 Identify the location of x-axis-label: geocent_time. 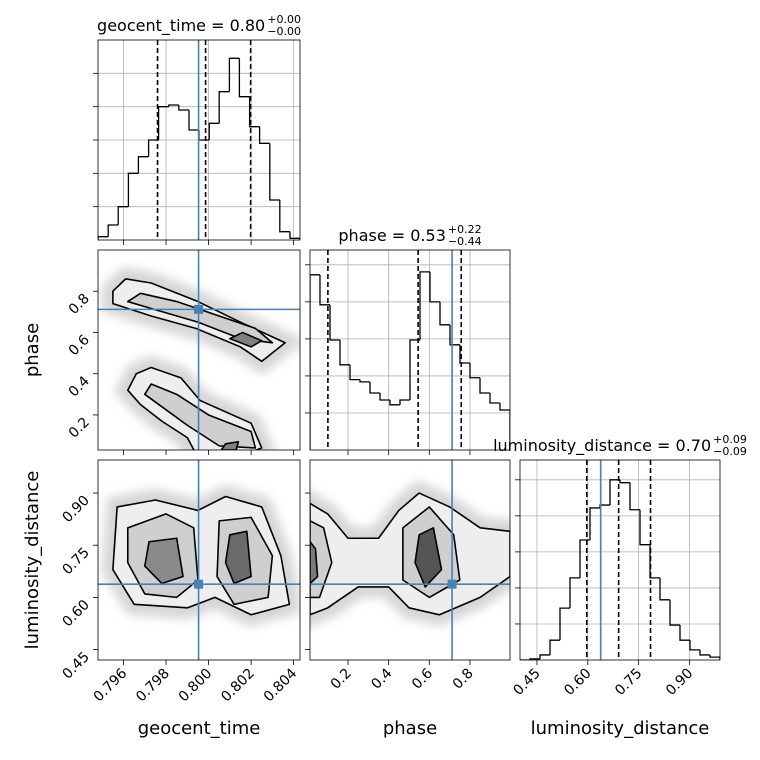
(199, 728).